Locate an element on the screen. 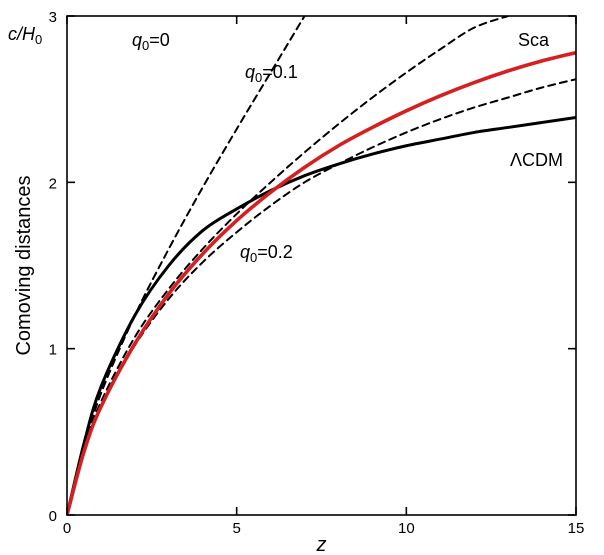 Image resolution: width=604 pixels, height=555 pixels. series-label-4: Sca is located at coordinates (534, 40).